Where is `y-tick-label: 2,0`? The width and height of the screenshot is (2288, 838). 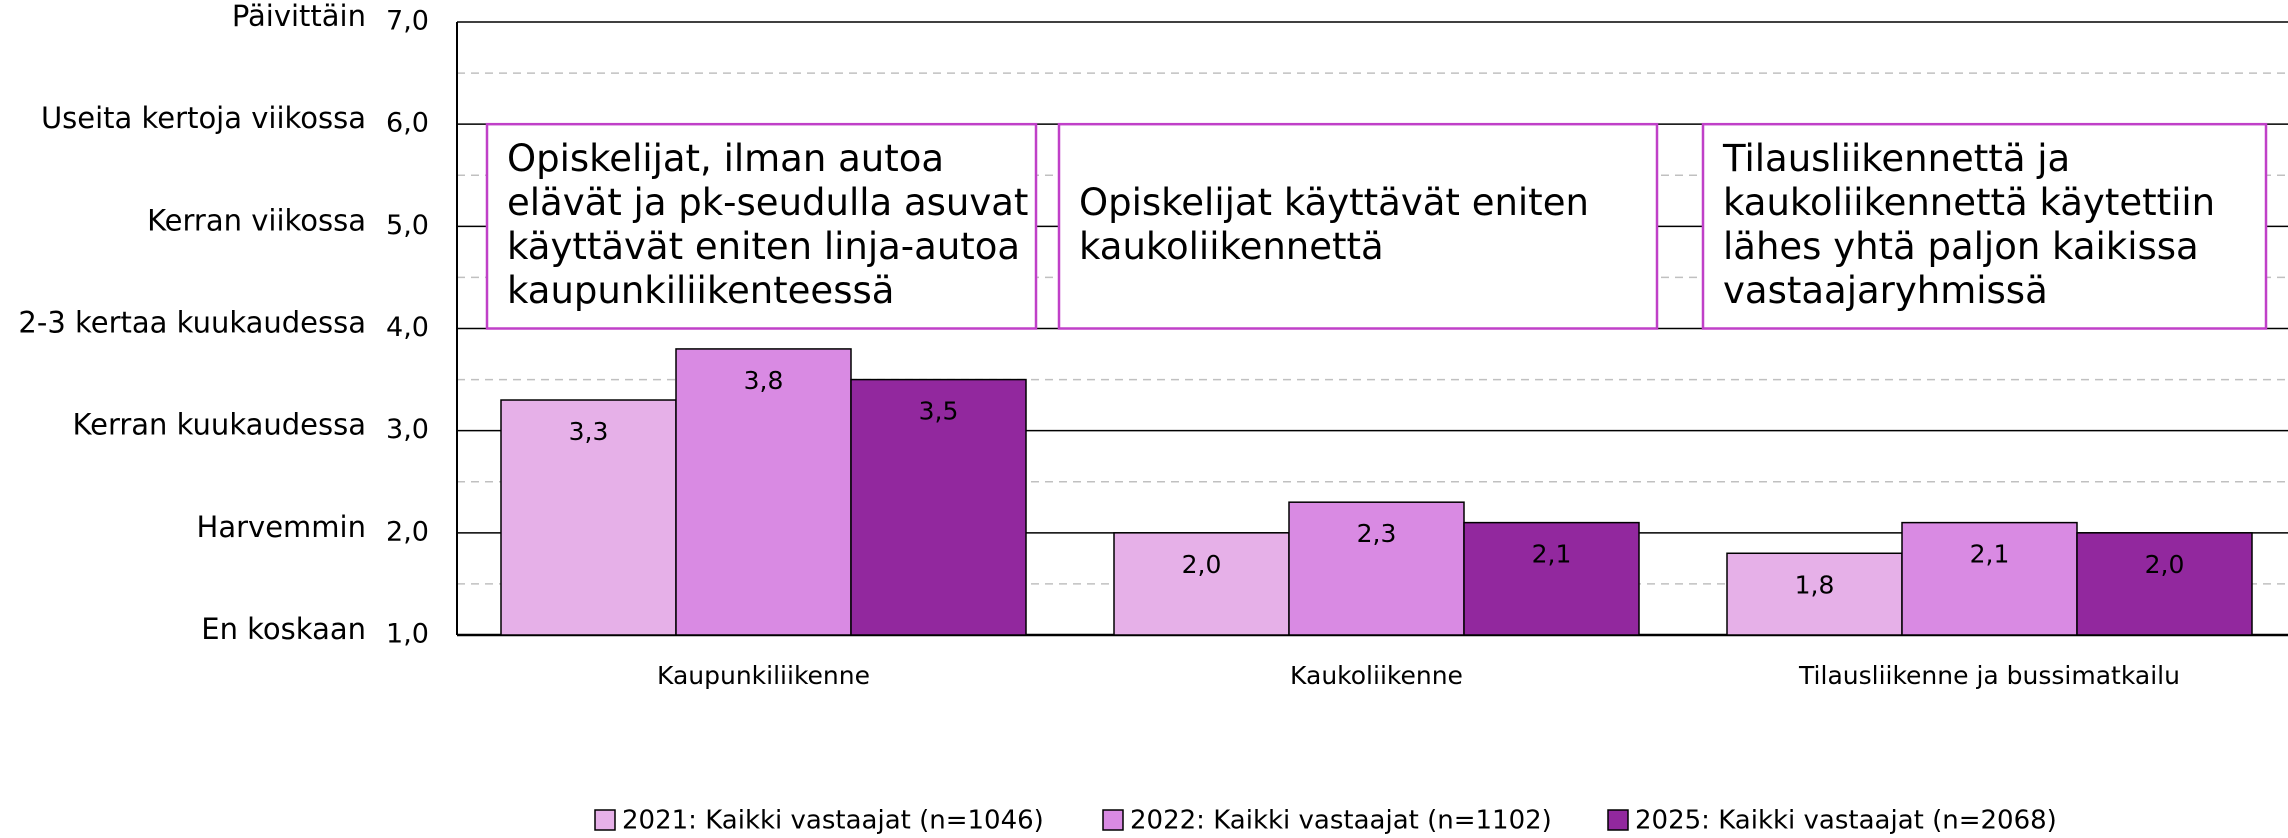
y-tick-label: 2,0 is located at coordinates (407, 531).